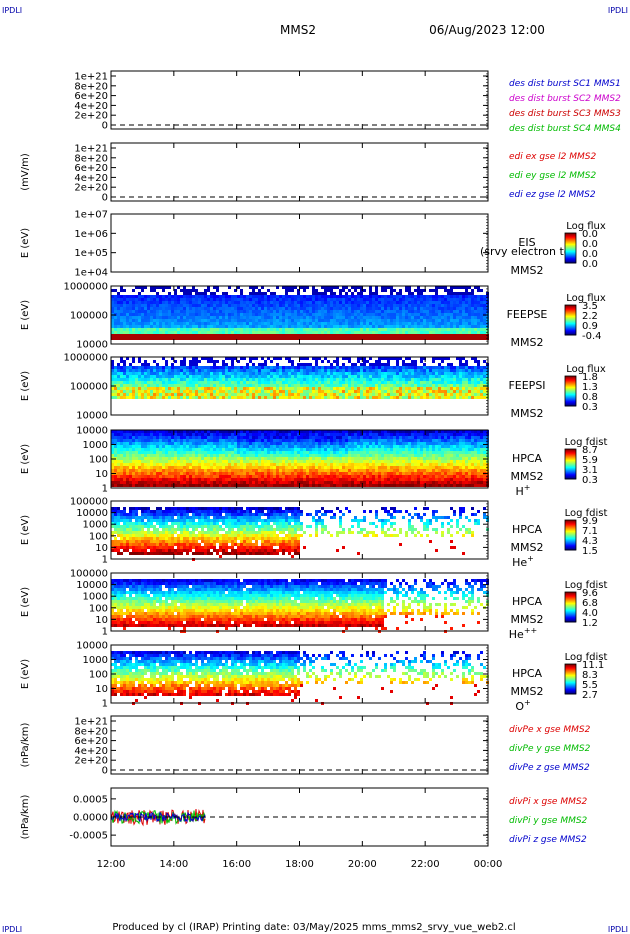  What do you see at coordinates (101, 474) in the screenshot?
I see `panel6-ytick-label: 10` at bounding box center [101, 474].